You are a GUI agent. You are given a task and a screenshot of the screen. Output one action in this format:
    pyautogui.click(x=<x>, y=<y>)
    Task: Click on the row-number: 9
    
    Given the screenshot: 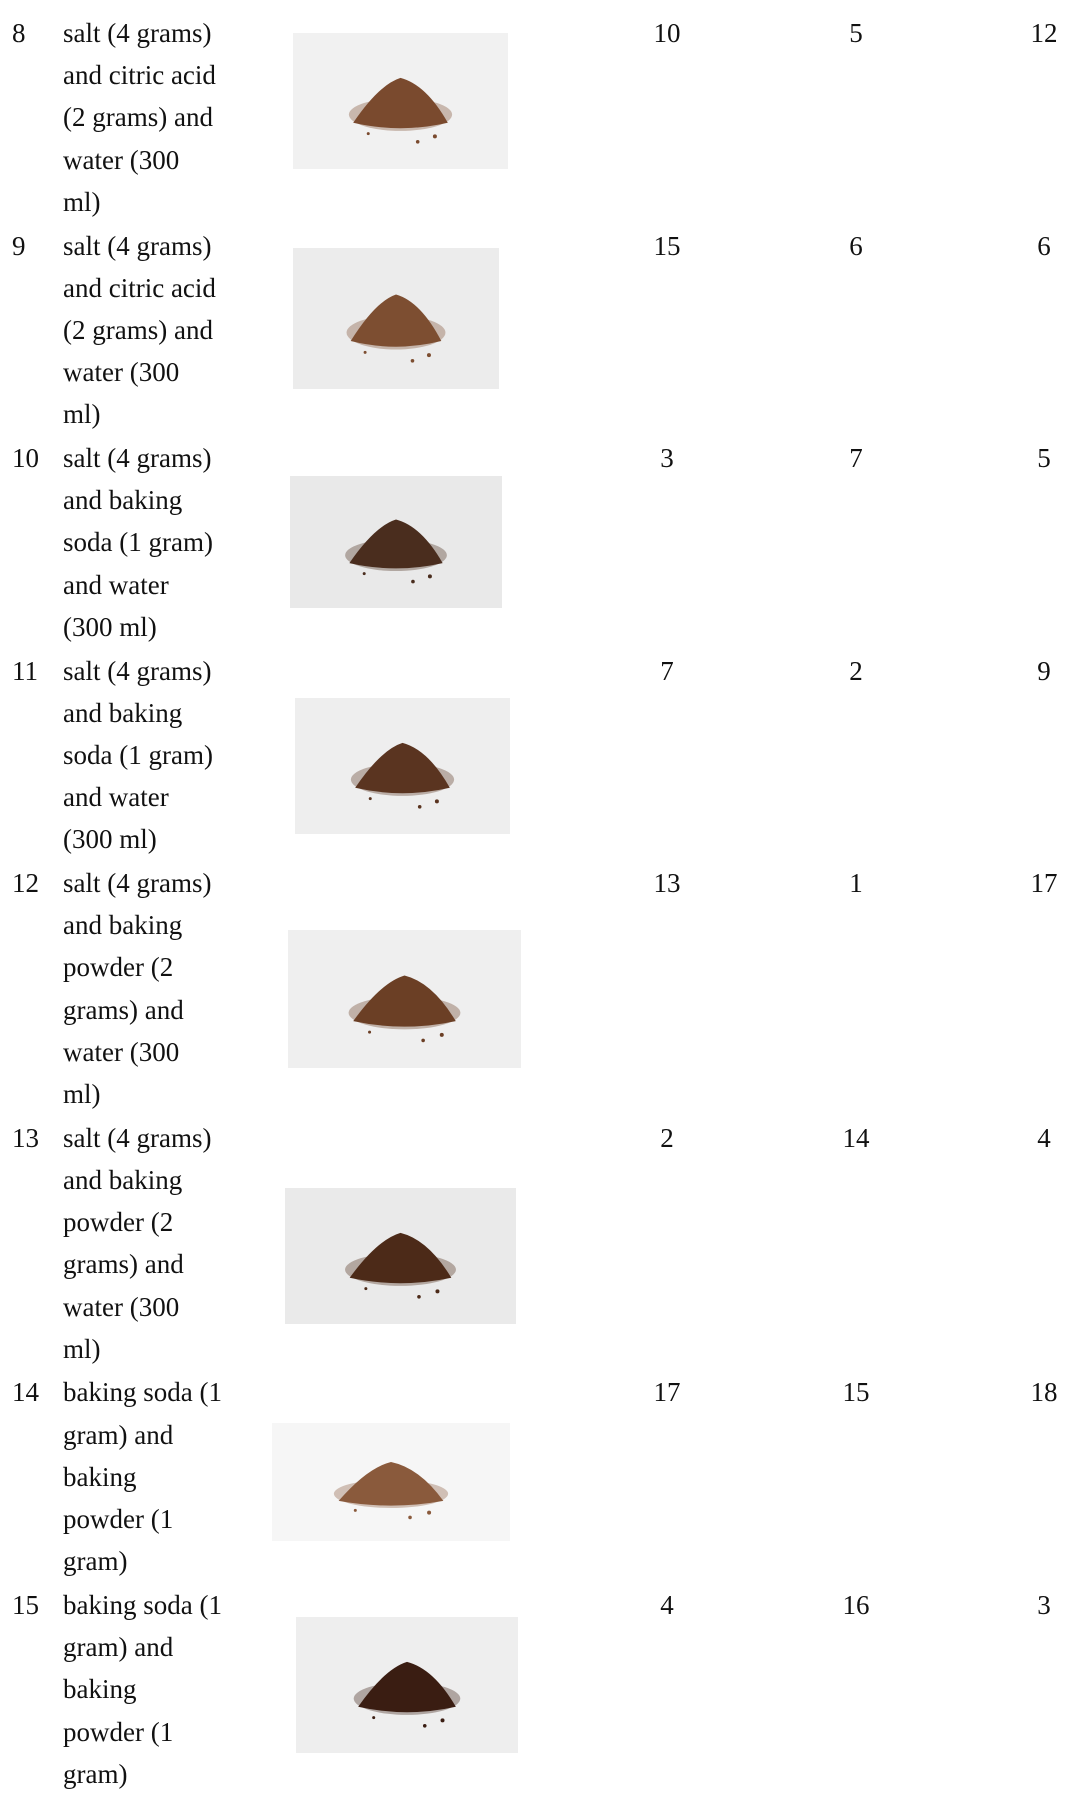 What is the action you would take?
    pyautogui.click(x=19, y=245)
    